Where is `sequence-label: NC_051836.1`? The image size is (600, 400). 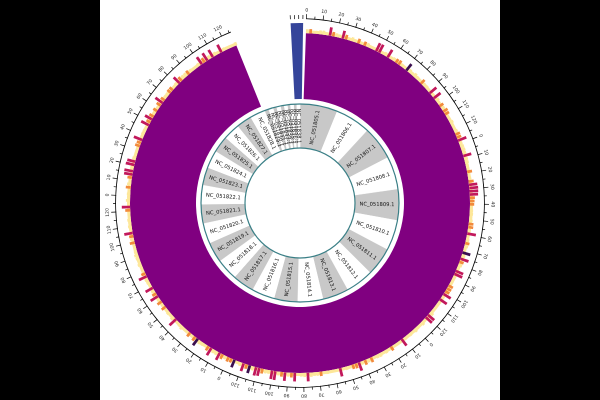
sequence-label: NC_051836.1 is located at coordinates (293, 126).